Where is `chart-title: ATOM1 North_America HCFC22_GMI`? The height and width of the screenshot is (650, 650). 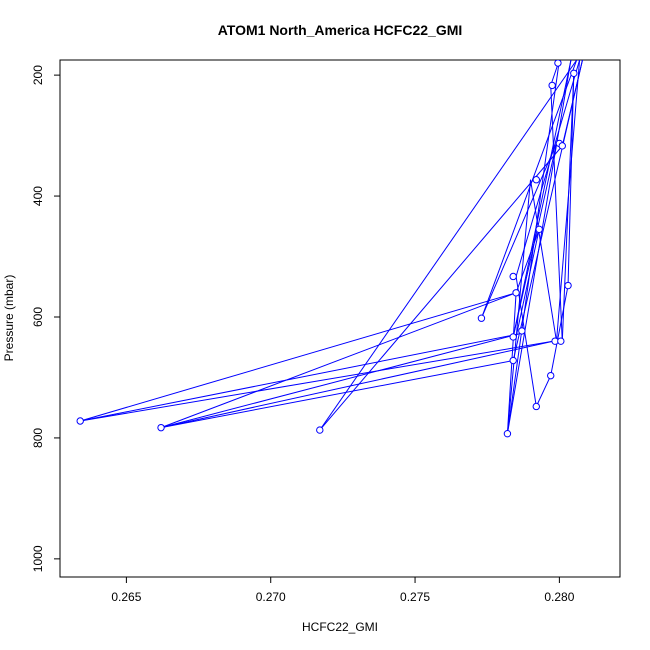
chart-title: ATOM1 North_America HCFC22_GMI is located at coordinates (340, 30).